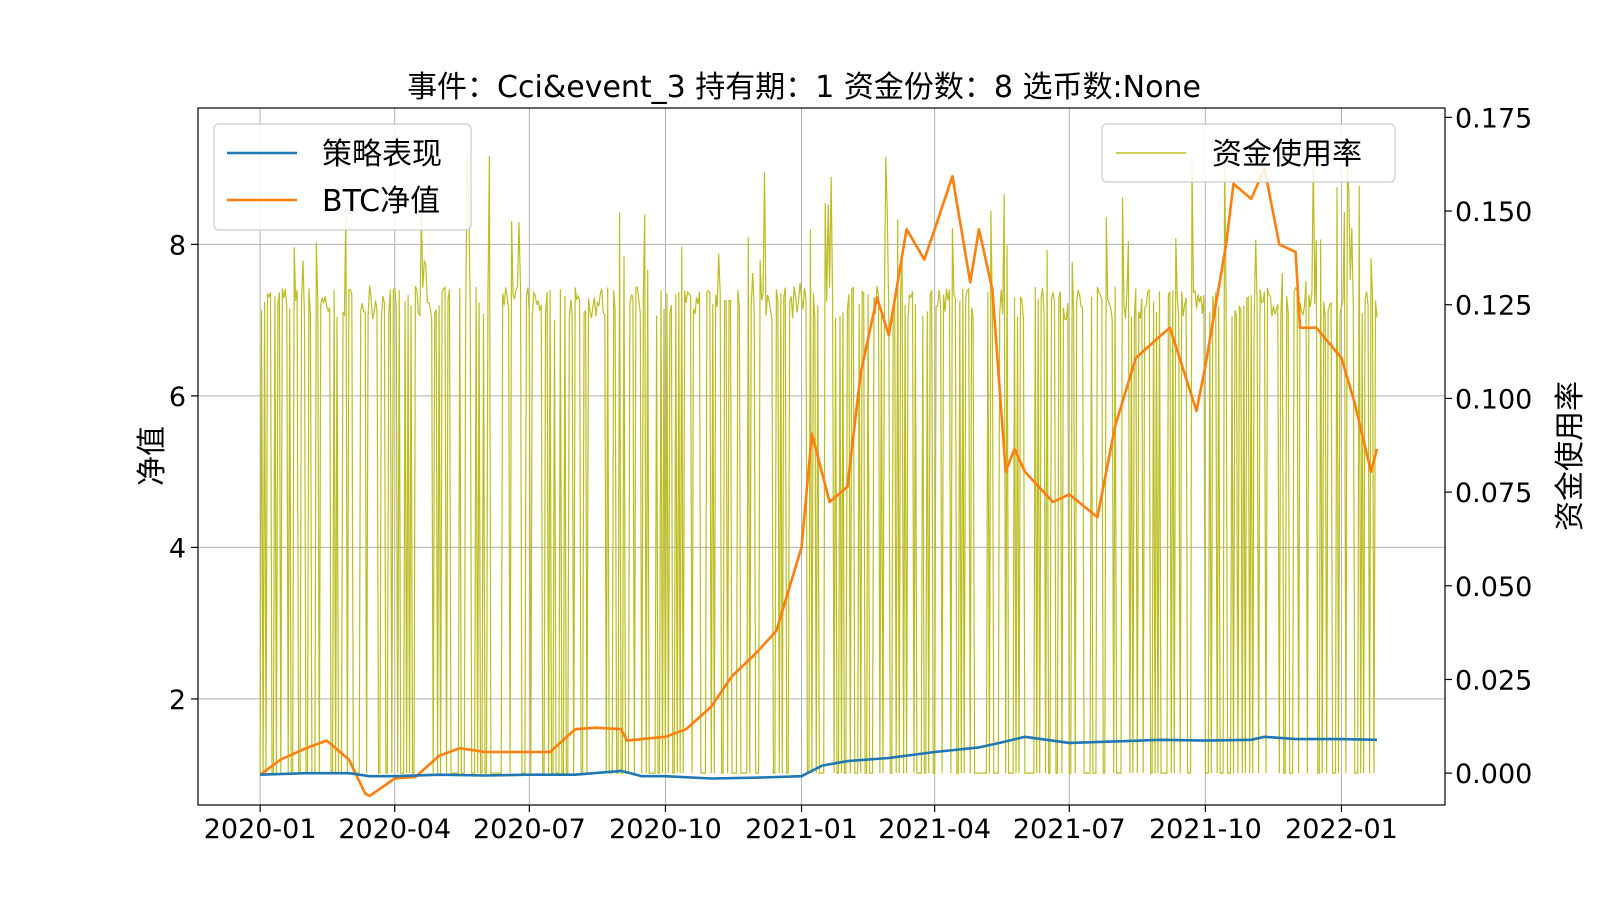 Image resolution: width=1600 pixels, height=900 pixels. Describe the element at coordinates (1493, 212) in the screenshot. I see `y2-tick-label: 0.150` at that location.